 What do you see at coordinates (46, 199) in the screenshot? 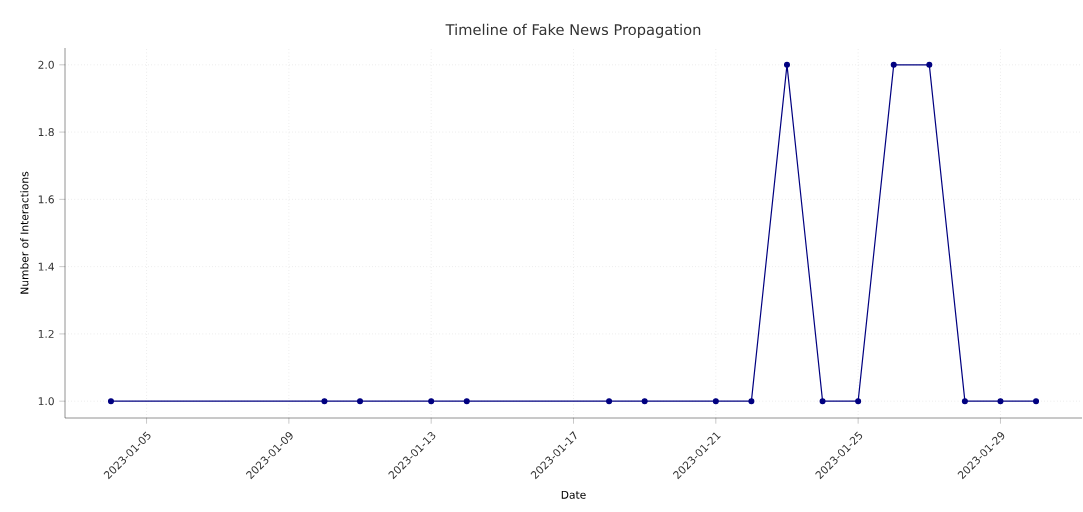
I see `y-tick-label: 1.6` at bounding box center [46, 199].